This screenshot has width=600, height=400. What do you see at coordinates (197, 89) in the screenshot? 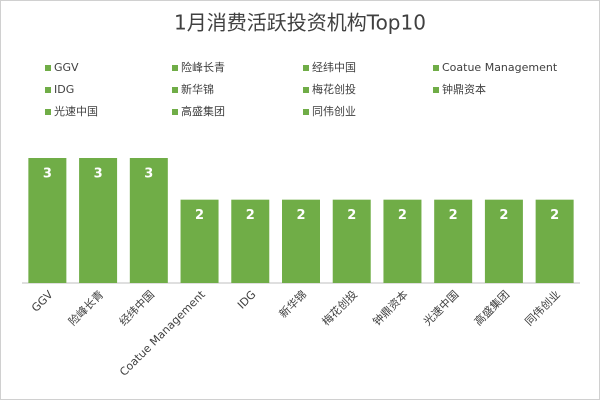
I see `legend-label: 新华锦` at bounding box center [197, 89].